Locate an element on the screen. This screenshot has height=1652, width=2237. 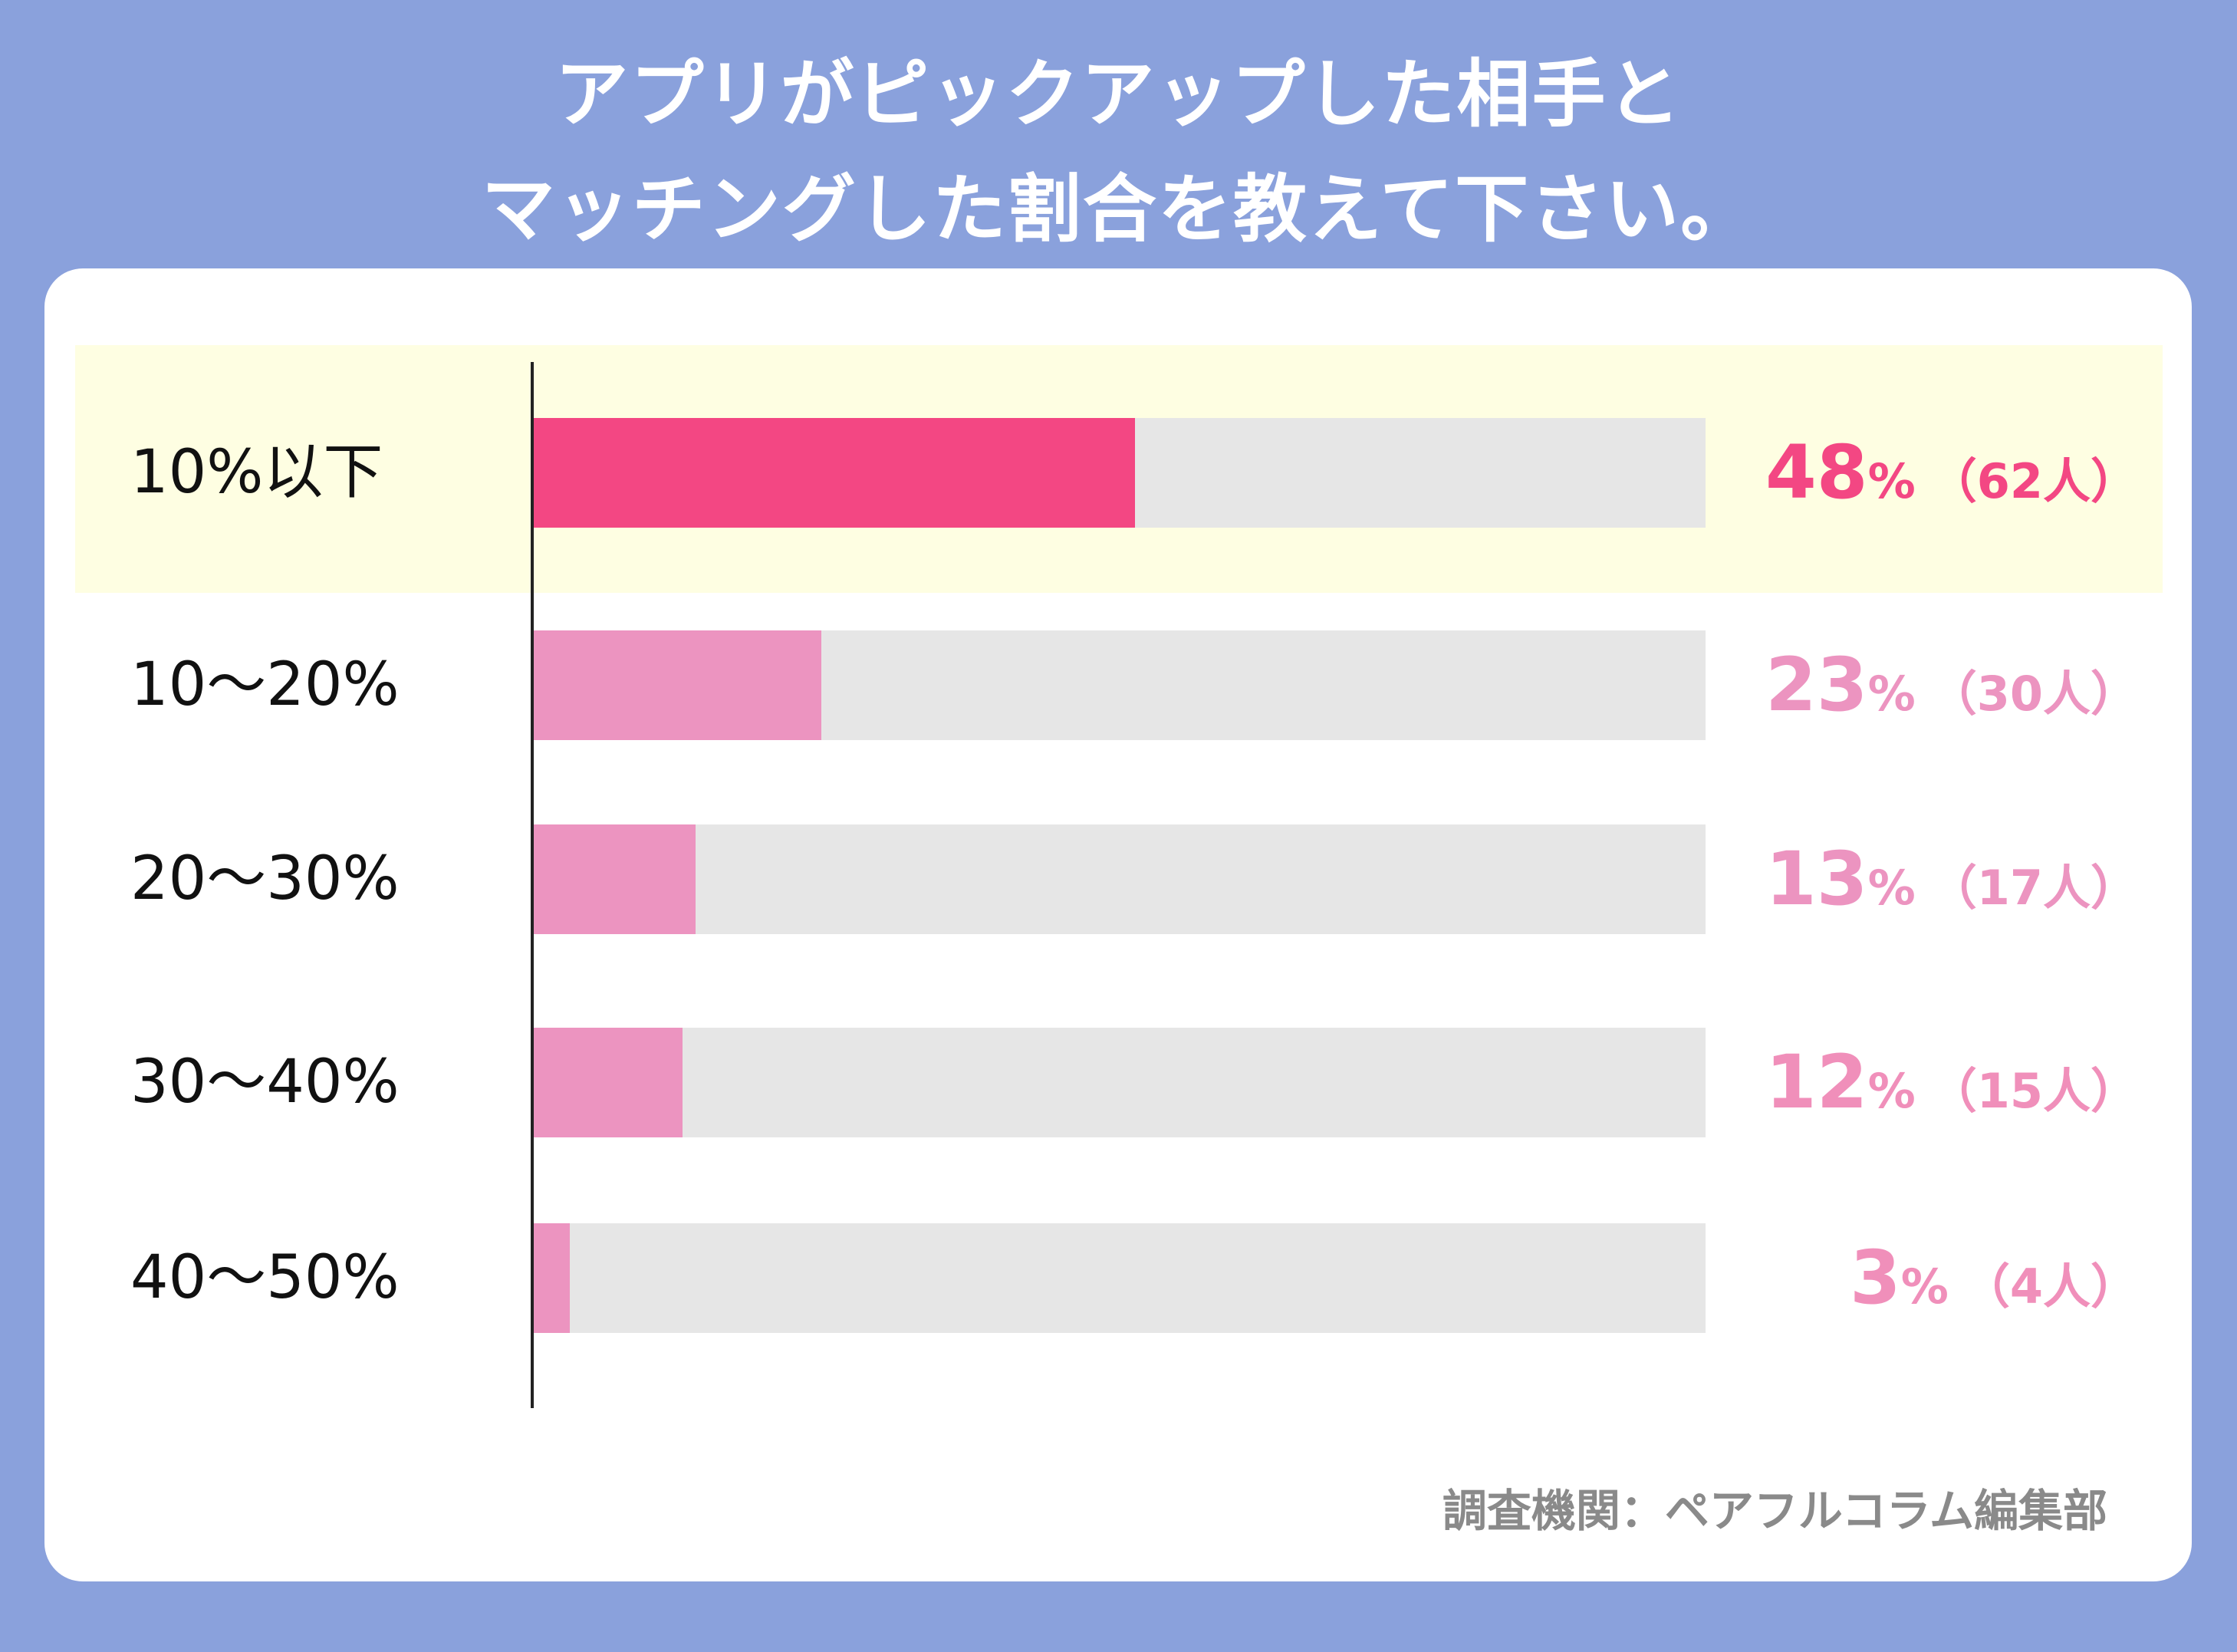
respondent-count: （30人） is located at coordinates (2033, 694).